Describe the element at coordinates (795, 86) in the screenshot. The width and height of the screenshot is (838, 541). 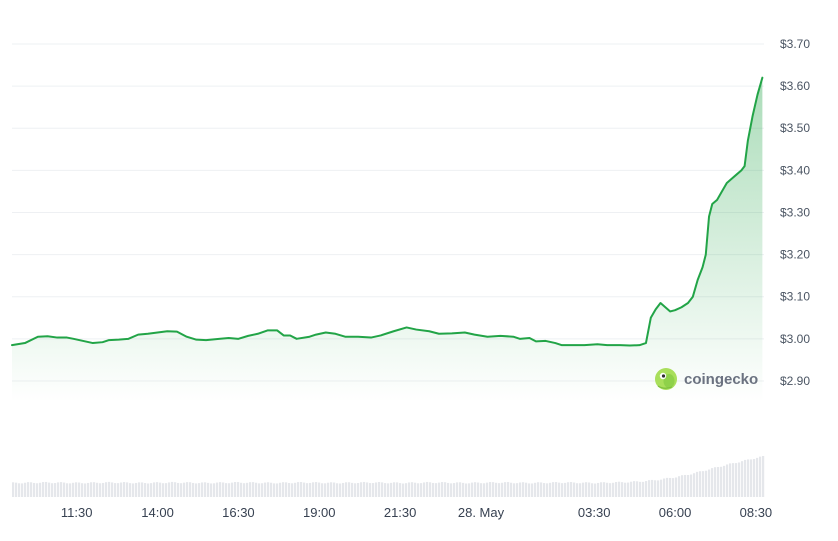
I see `y-tick-label: $3.60` at that location.